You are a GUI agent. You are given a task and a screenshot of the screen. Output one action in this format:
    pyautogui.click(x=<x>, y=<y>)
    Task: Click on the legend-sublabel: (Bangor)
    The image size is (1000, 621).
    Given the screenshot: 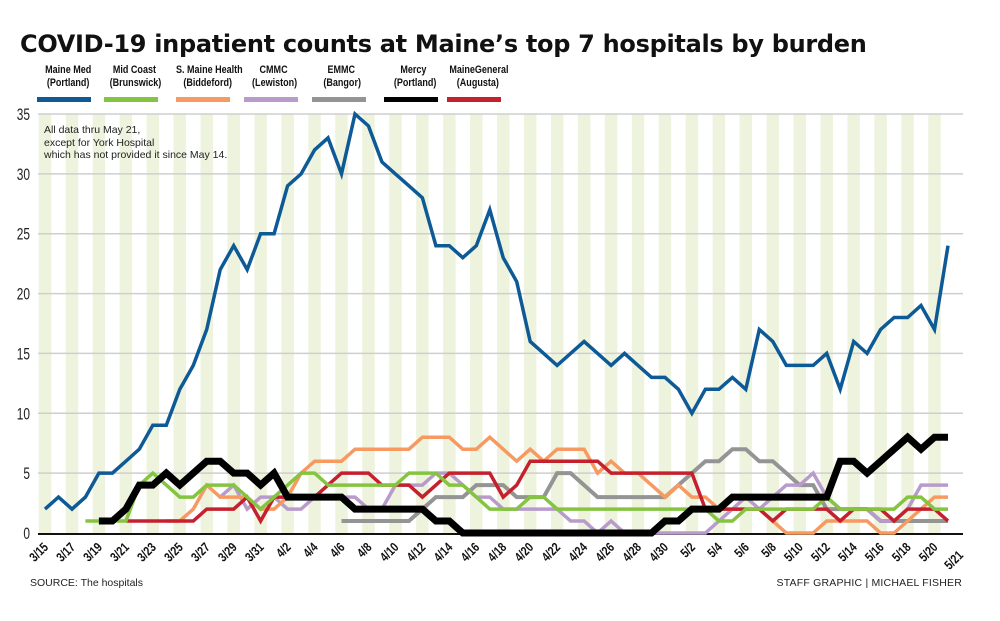 What is the action you would take?
    pyautogui.click(x=339, y=83)
    